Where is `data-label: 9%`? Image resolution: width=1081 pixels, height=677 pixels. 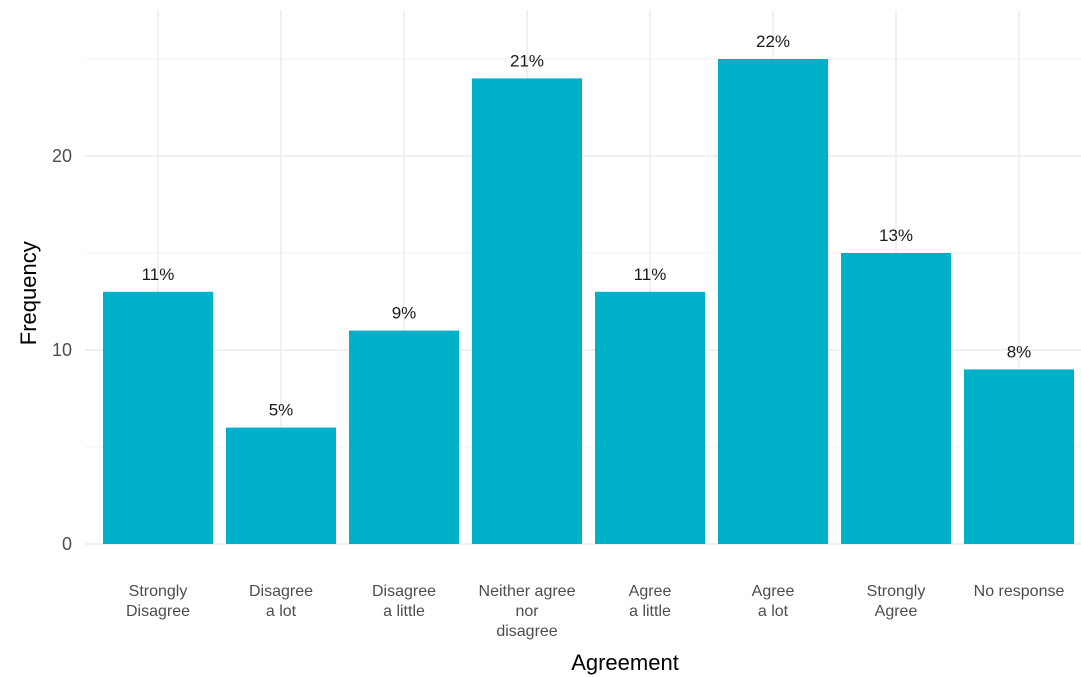
data-label: 9% is located at coordinates (404, 313).